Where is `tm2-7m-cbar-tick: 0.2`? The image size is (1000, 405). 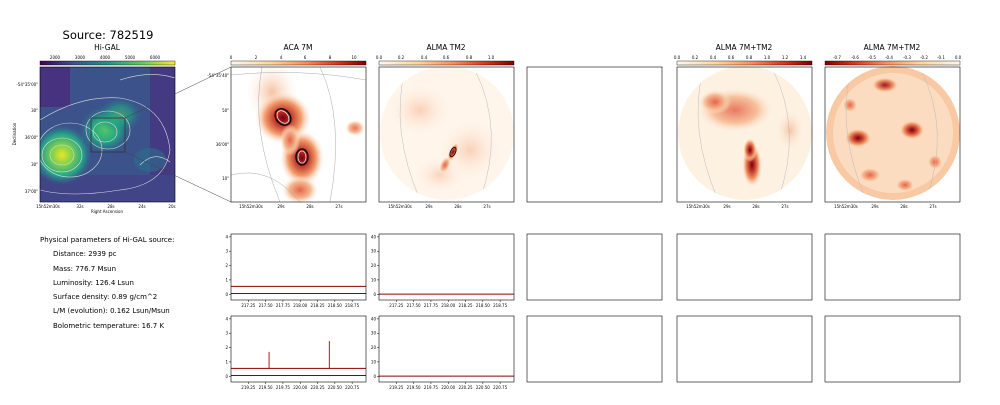
tm2-7m-cbar-tick: 0.2 is located at coordinates (695, 57).